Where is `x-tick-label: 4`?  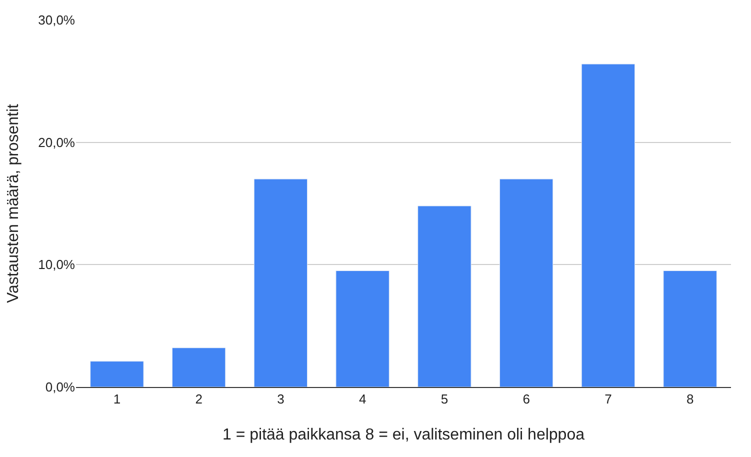 x-tick-label: 4 is located at coordinates (362, 399).